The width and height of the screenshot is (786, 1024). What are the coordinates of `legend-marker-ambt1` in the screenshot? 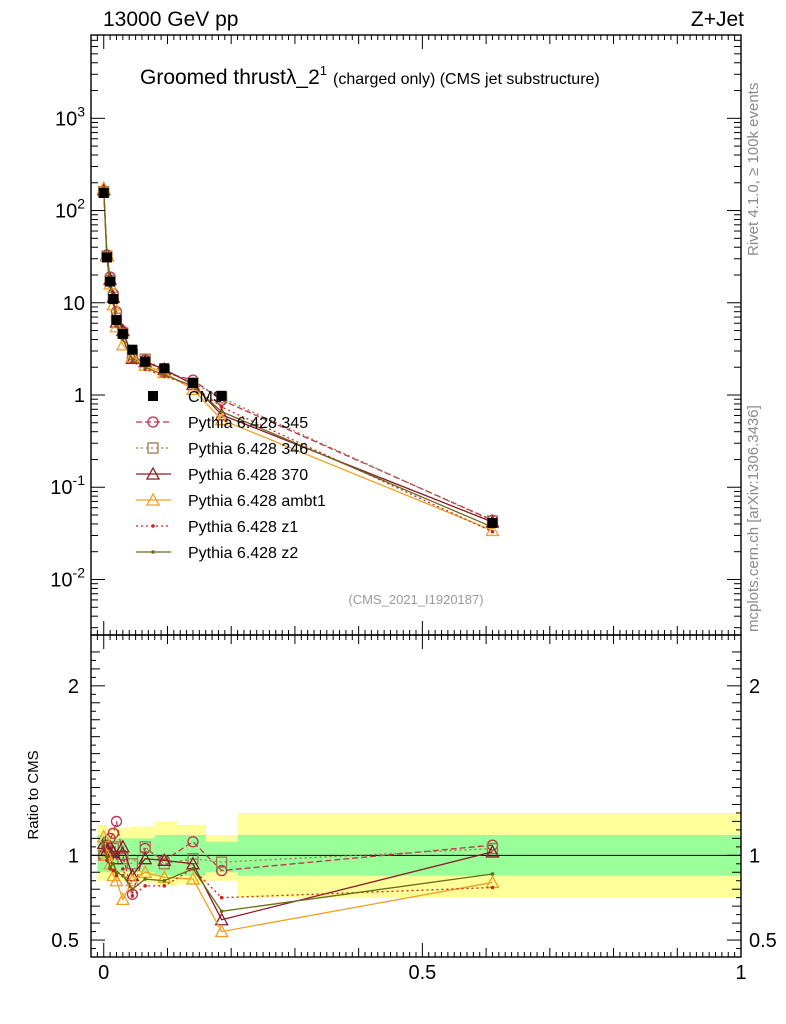 It's located at (153, 499).